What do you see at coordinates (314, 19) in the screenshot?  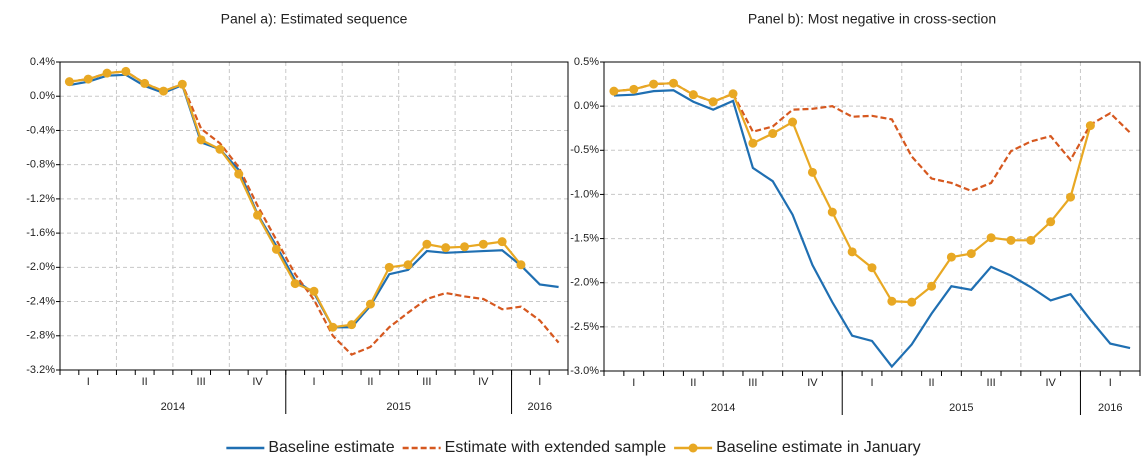 I see `panel-title: Panel a): Estimated sequence` at bounding box center [314, 19].